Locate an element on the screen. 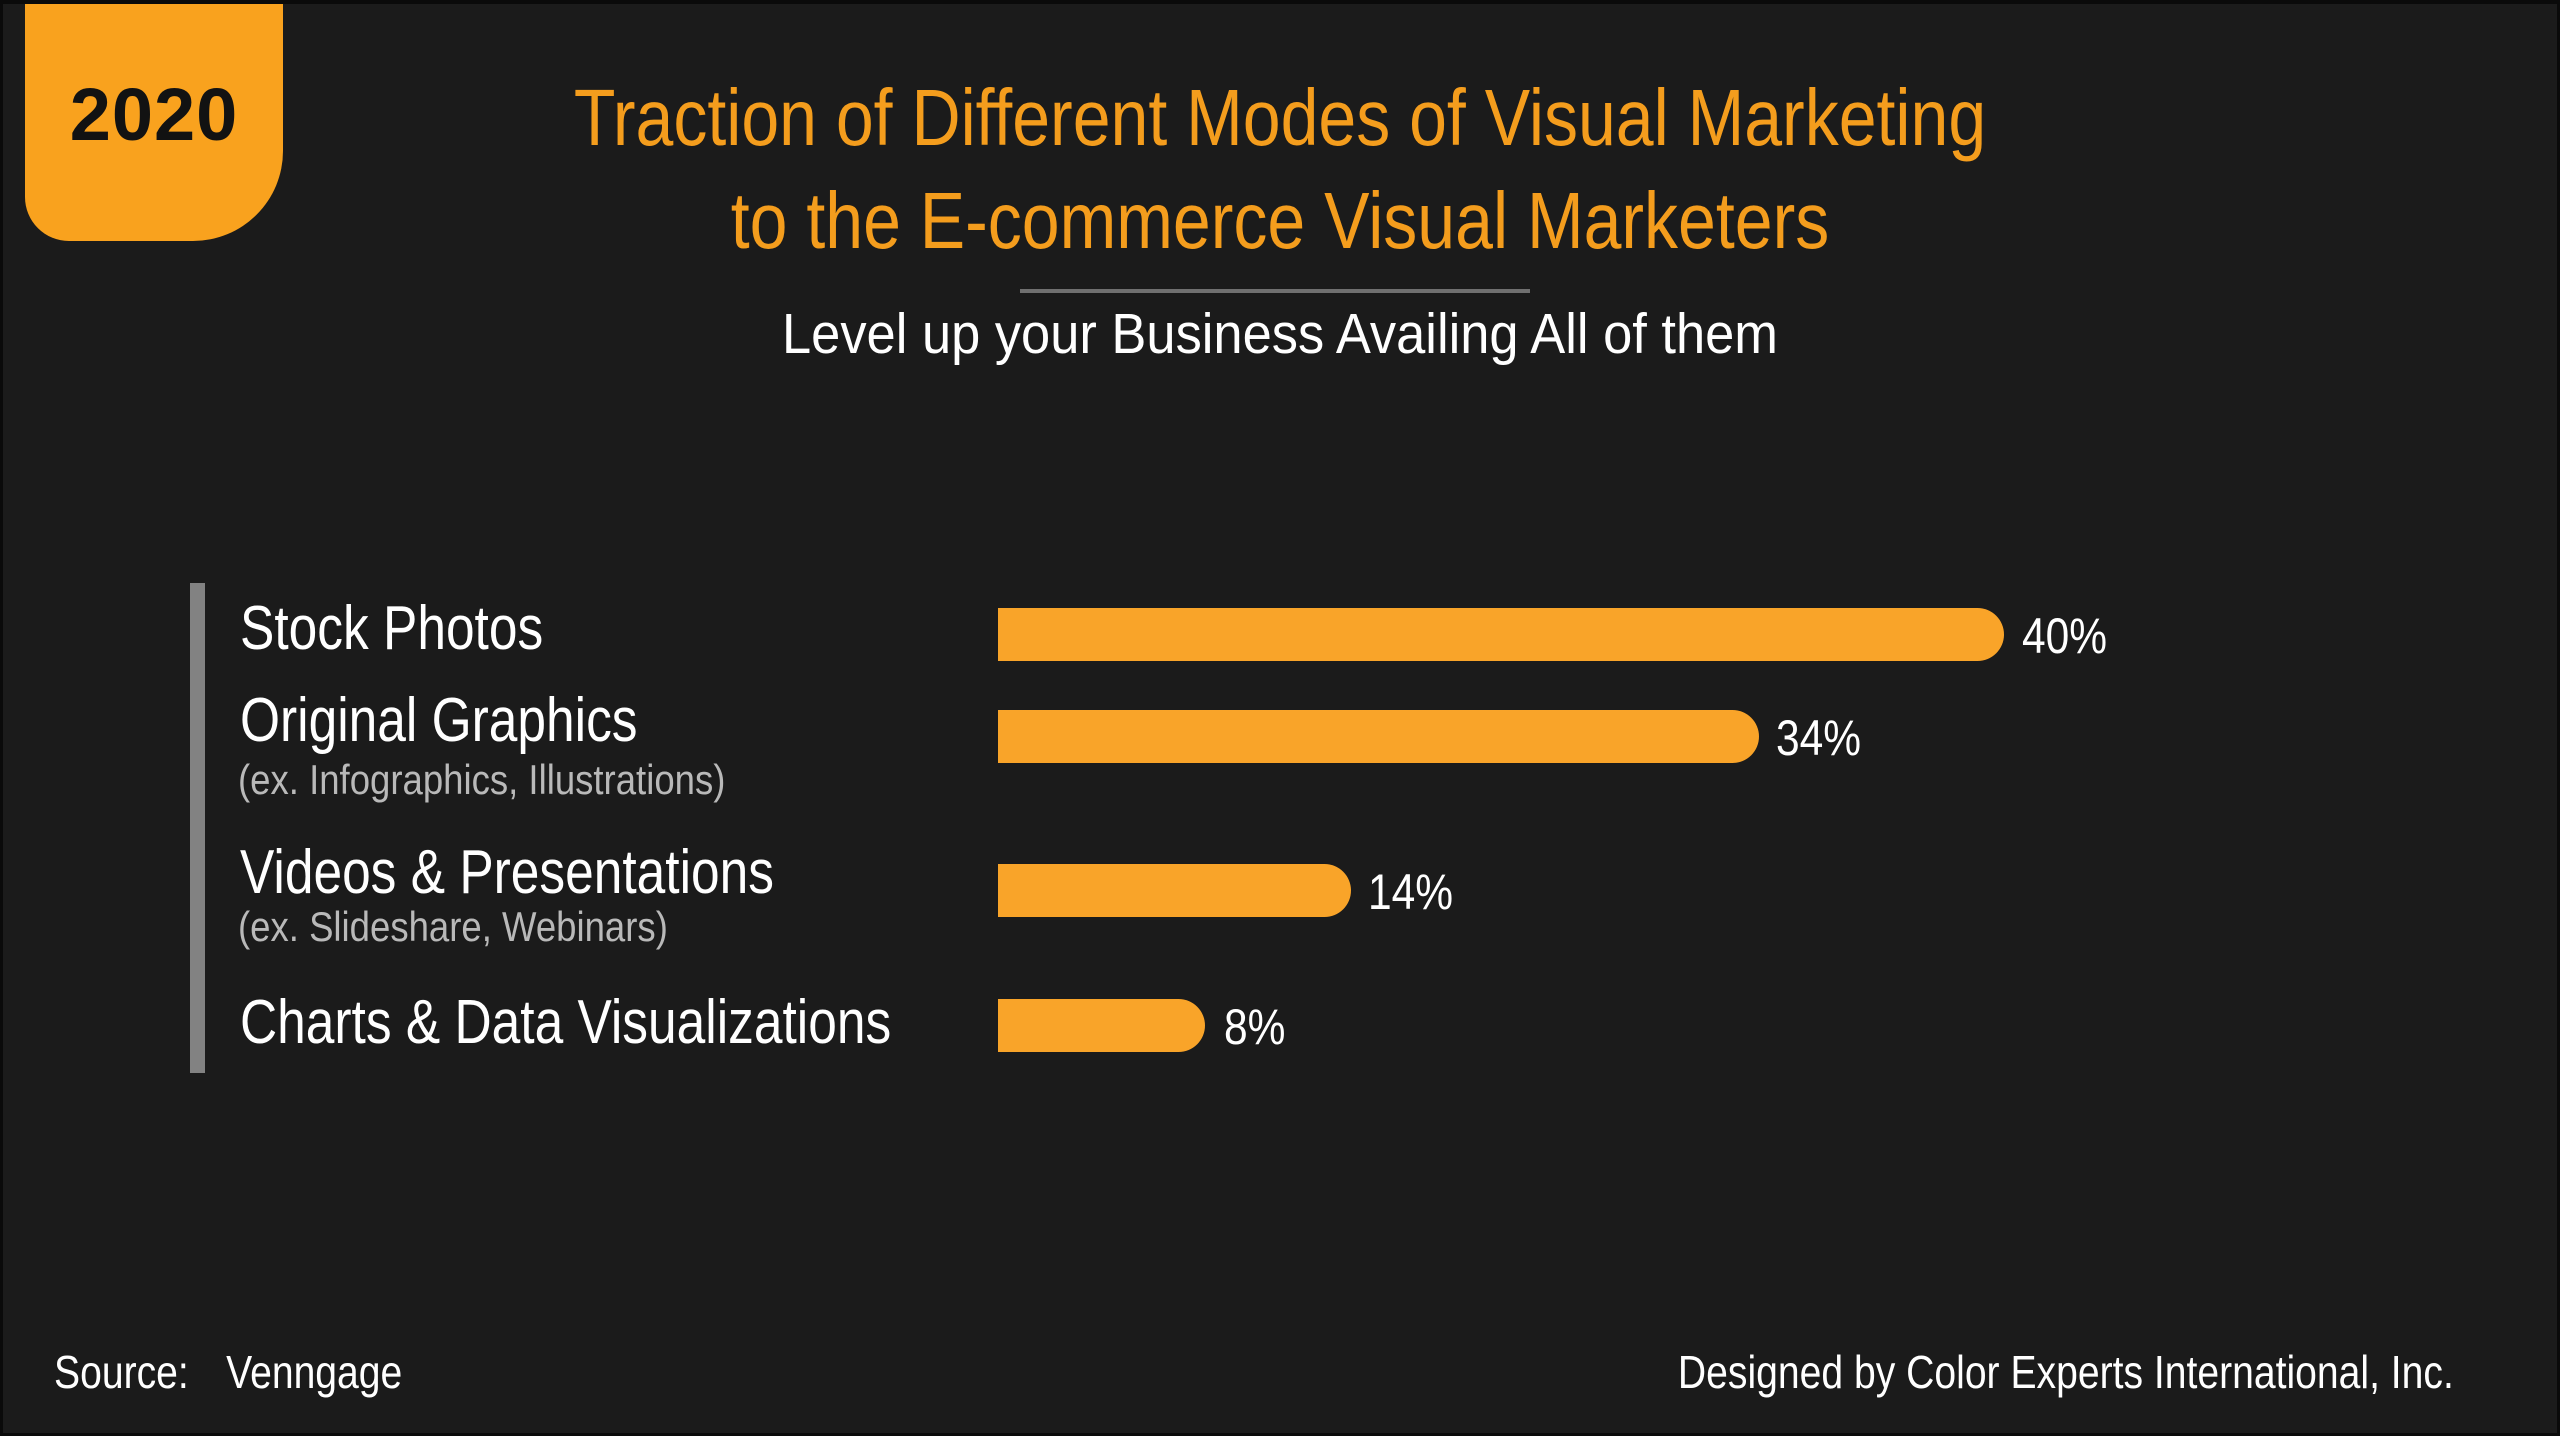 Image resolution: width=2560 pixels, height=1436 pixels. bar-charts-data-viz is located at coordinates (1101, 1025).